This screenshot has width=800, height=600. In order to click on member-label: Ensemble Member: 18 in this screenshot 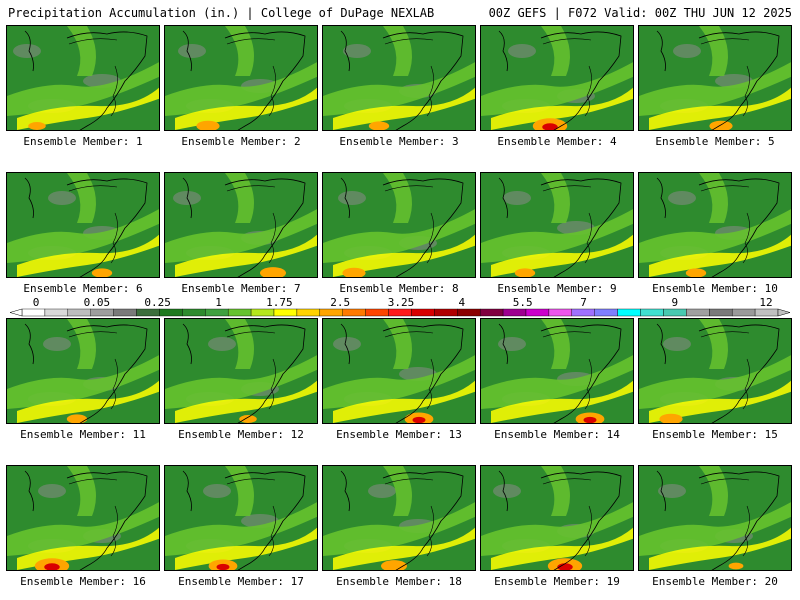, I will do `click(399, 581)`.